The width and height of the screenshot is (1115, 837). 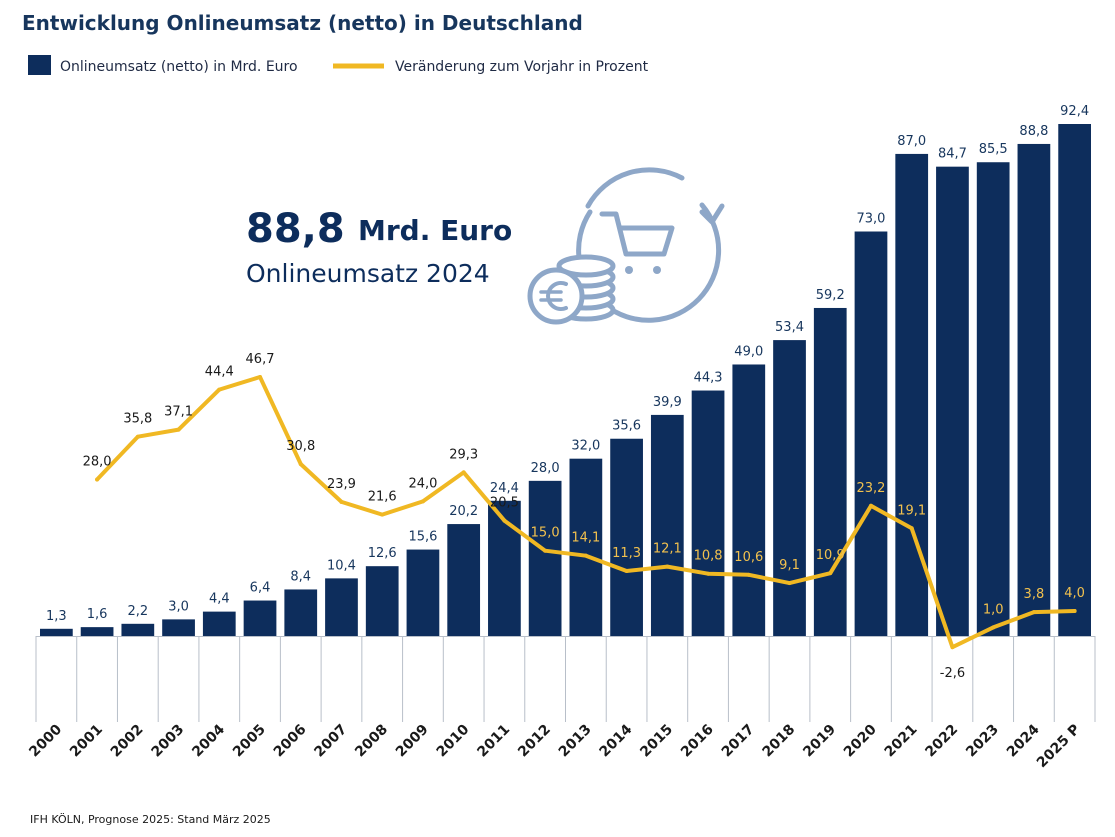 I want to click on bar-2018, so click(x=789, y=488).